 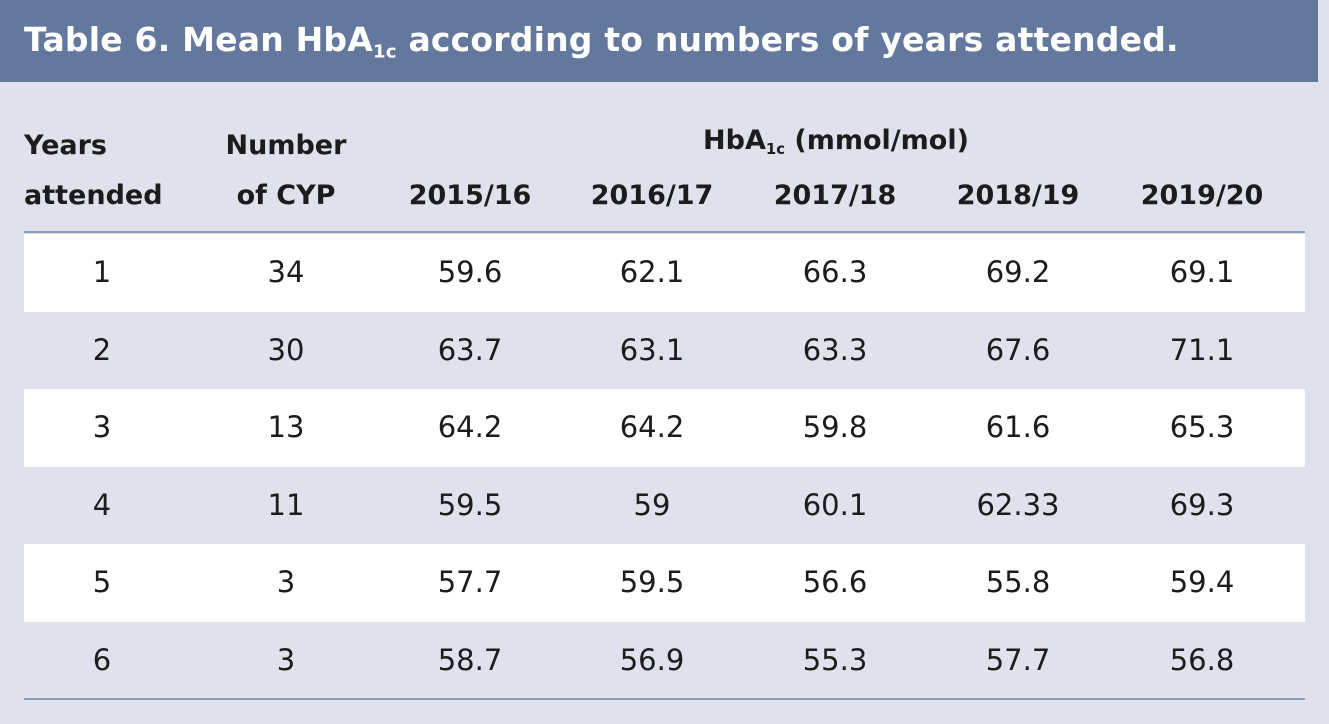 I want to click on cell-2016: 56.9, so click(x=652, y=659).